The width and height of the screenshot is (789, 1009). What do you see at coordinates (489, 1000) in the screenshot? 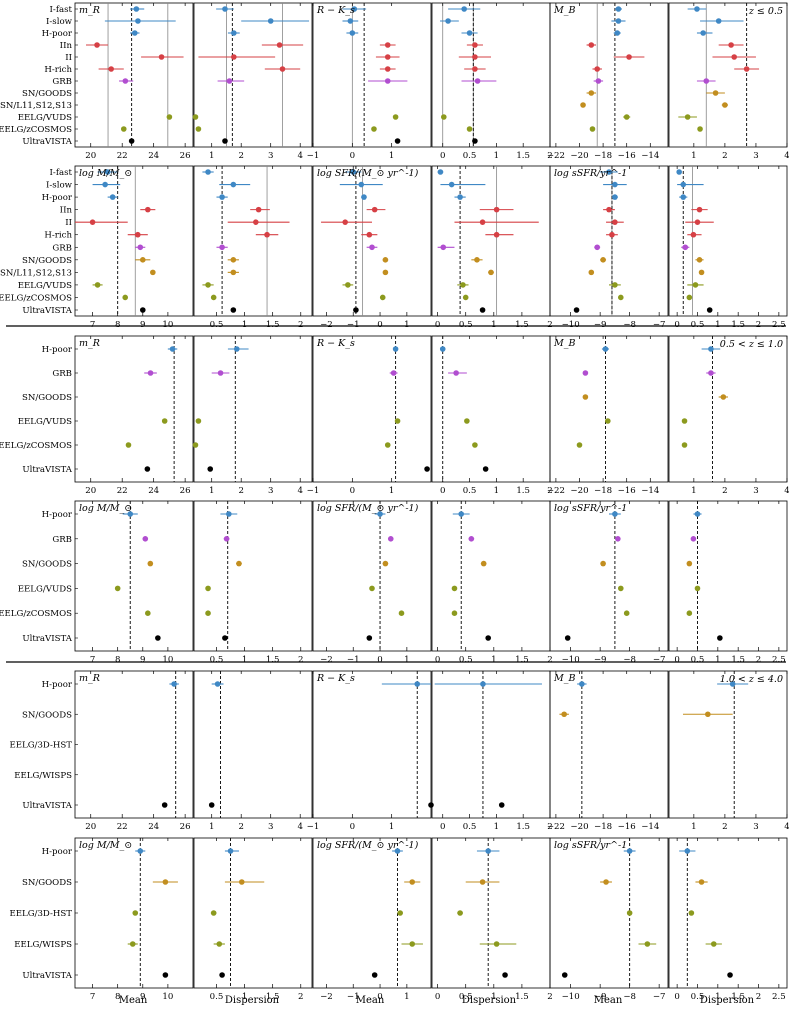
I see `x-label-dispersion-2: Dispersion` at bounding box center [489, 1000].